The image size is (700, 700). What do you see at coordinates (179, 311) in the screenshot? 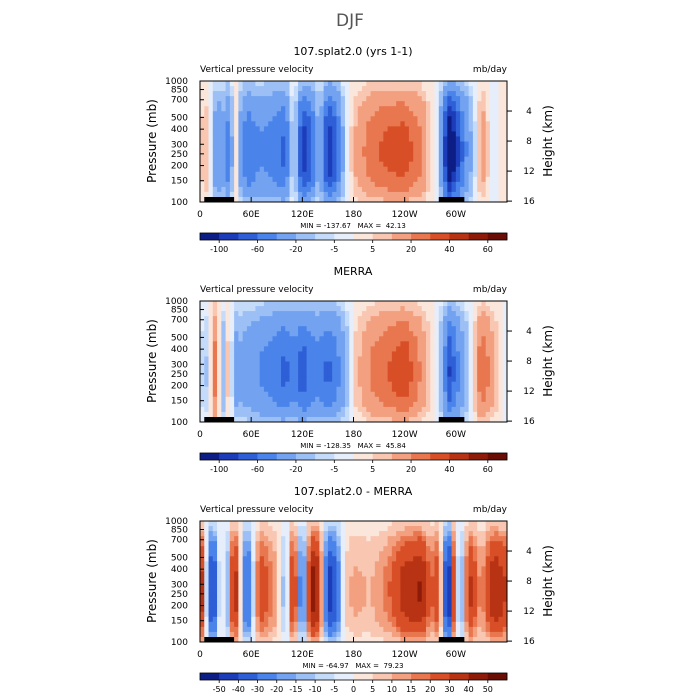
I see `pressure-tick-label: 850` at bounding box center [179, 311].